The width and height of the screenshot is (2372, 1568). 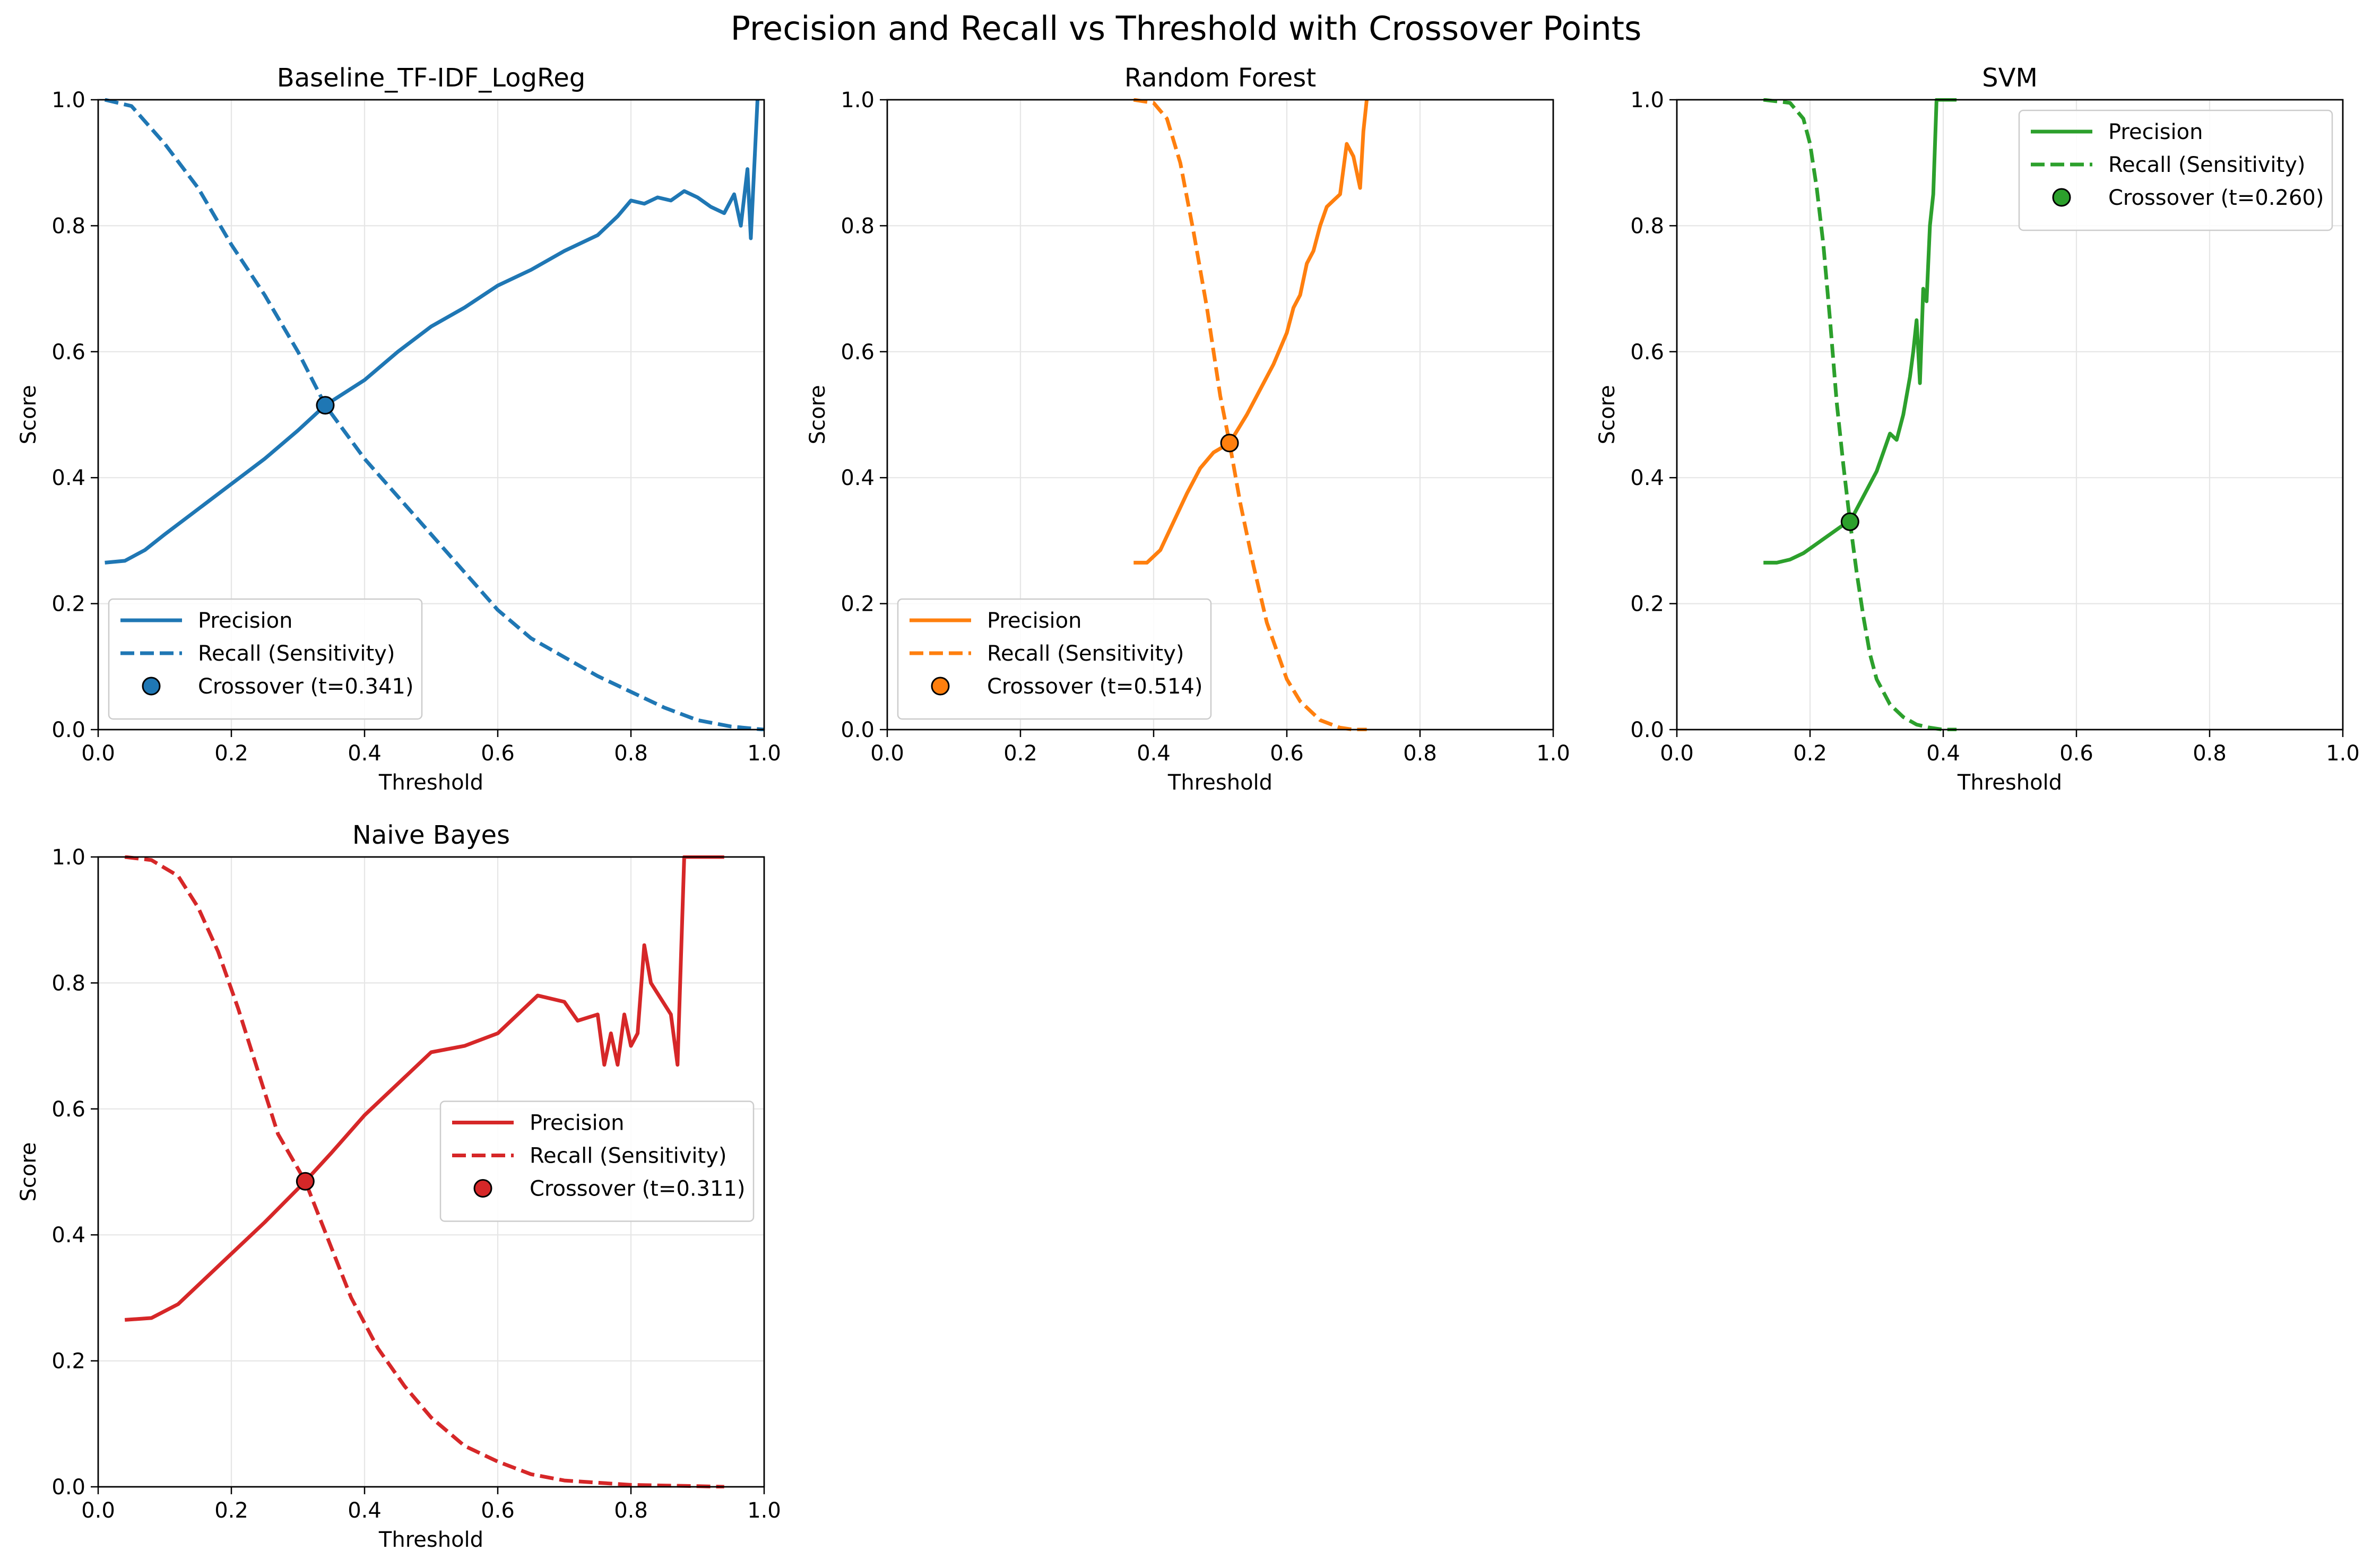 What do you see at coordinates (305, 686) in the screenshot?
I see `crossover-legend-label: Crossover (t=0.341)` at bounding box center [305, 686].